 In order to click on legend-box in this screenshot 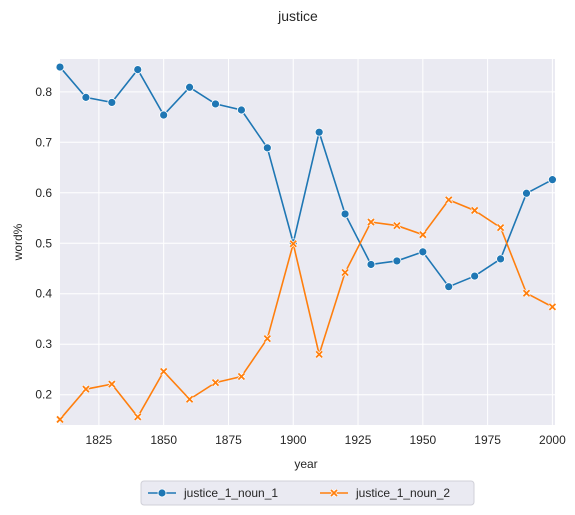, I will do `click(307, 493)`.